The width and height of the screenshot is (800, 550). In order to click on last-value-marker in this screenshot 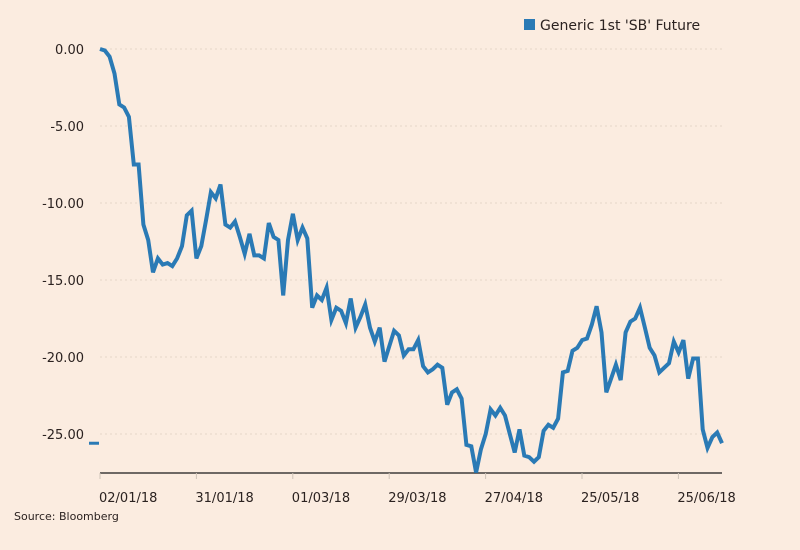, I will do `click(94, 443)`.